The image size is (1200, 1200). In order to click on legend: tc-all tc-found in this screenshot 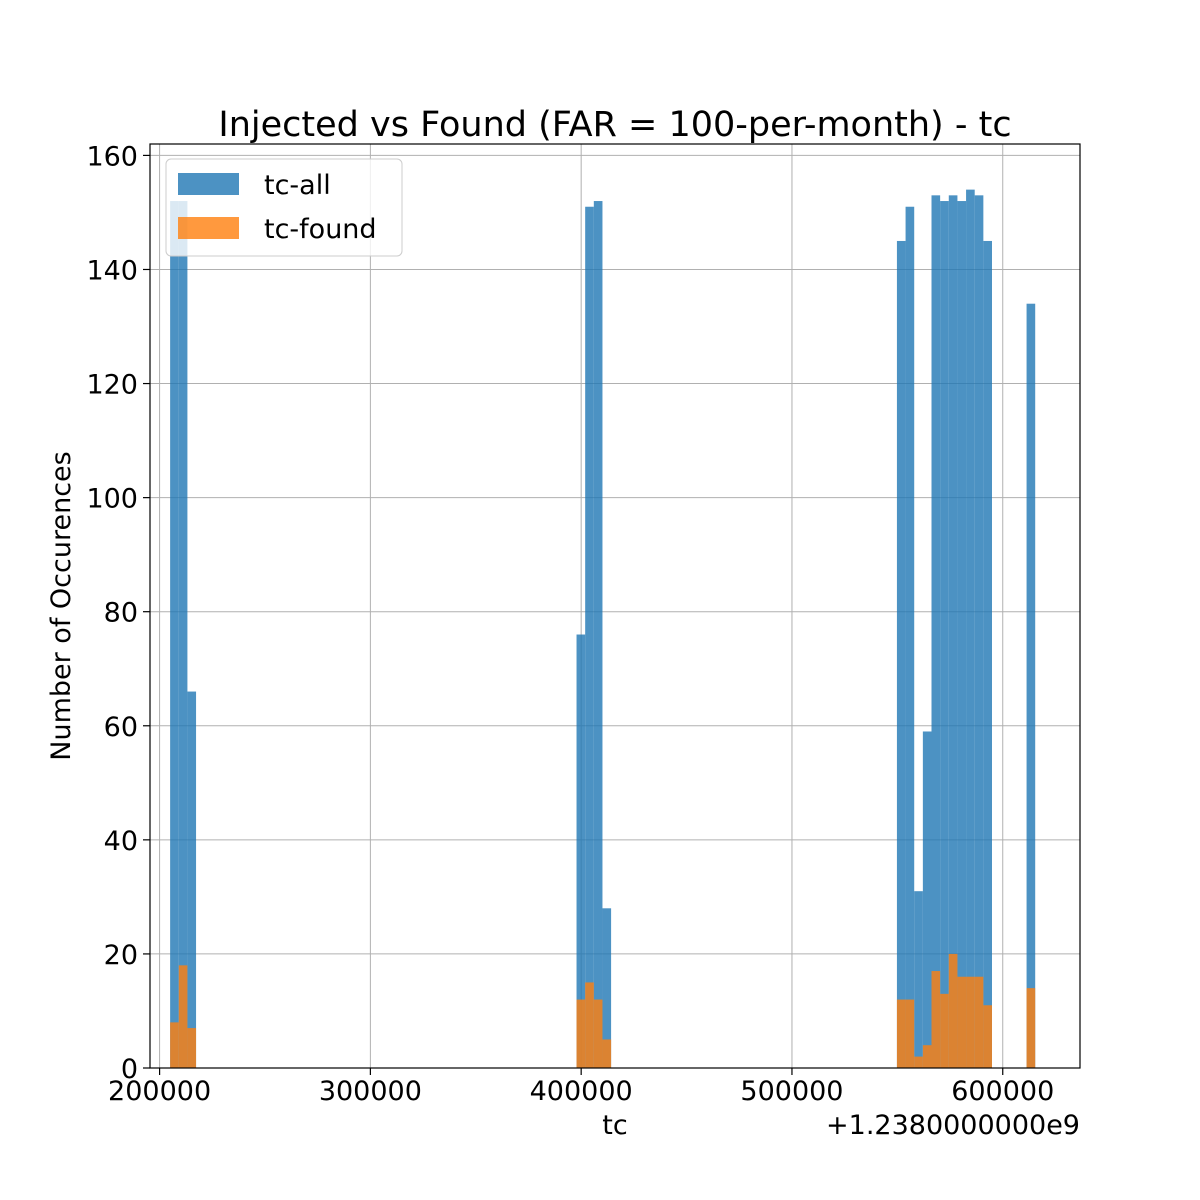, I will do `click(284, 207)`.